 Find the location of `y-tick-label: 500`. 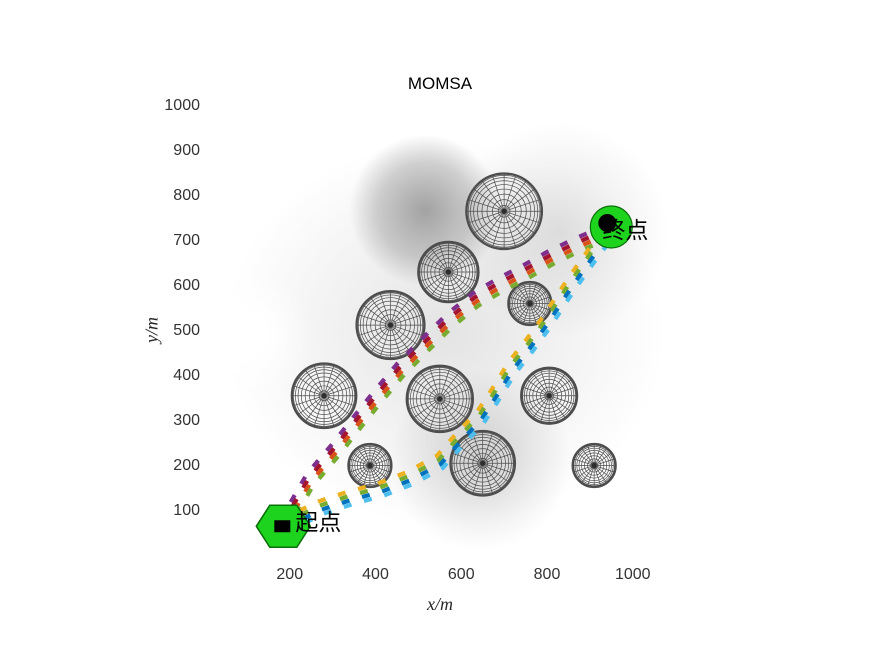

y-tick-label: 500 is located at coordinates (186, 330).